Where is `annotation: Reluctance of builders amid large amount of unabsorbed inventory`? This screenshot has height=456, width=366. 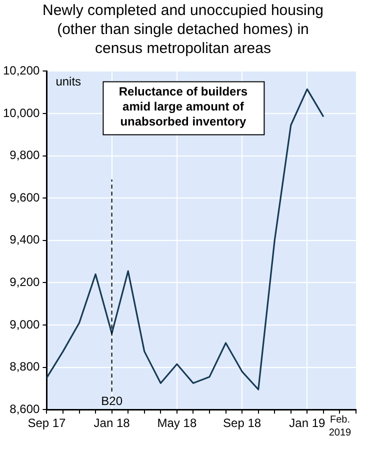 annotation: Reluctance of builders amid large amount of unabsorbed inventory is located at coordinates (183, 106).